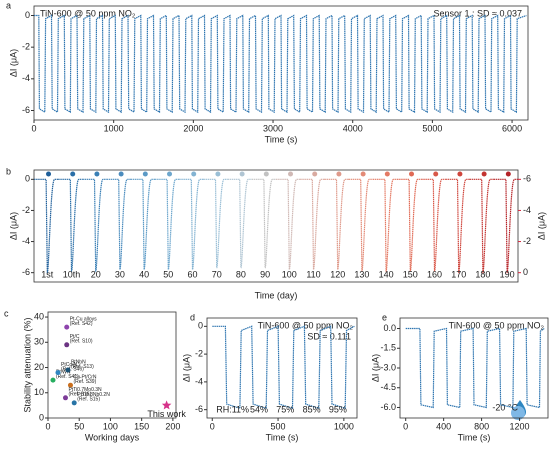 The width and height of the screenshot is (554, 453). Describe the element at coordinates (6, 313) in the screenshot. I see `panel-letter: c` at that location.